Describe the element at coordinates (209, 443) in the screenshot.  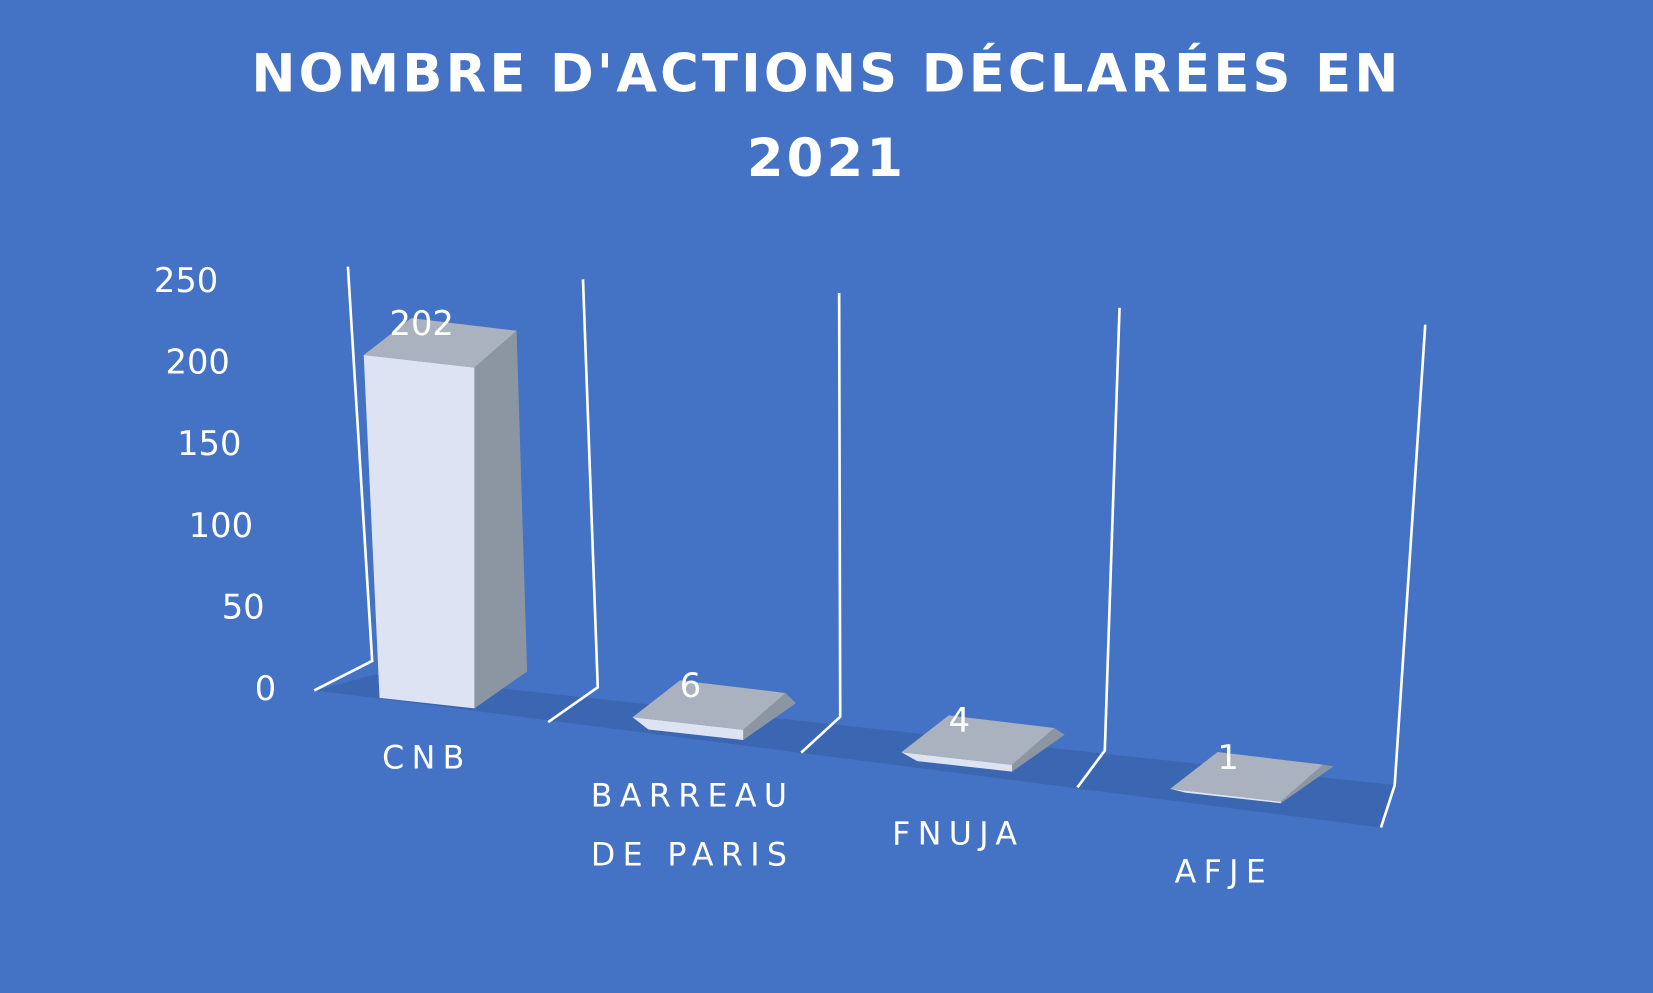
I see `y-tick-label: 150` at that location.